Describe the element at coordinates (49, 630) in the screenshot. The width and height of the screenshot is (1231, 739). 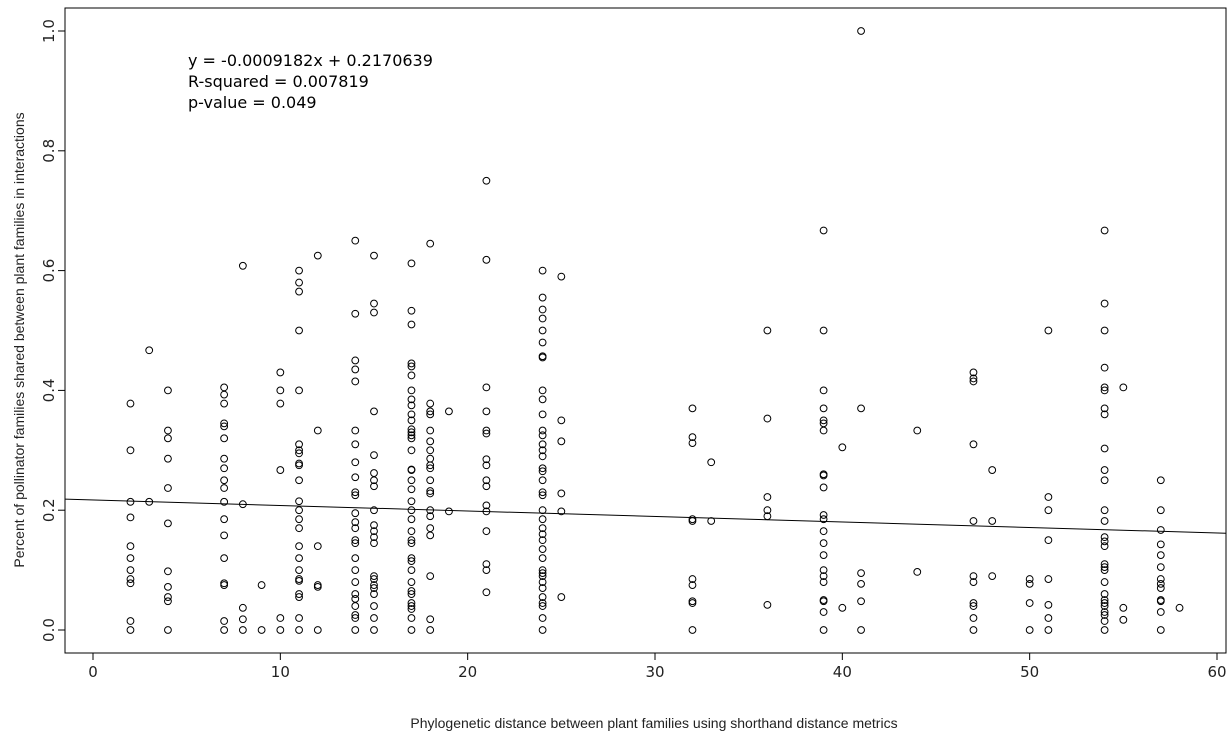
I see `y-tick-label: 0.0` at that location.